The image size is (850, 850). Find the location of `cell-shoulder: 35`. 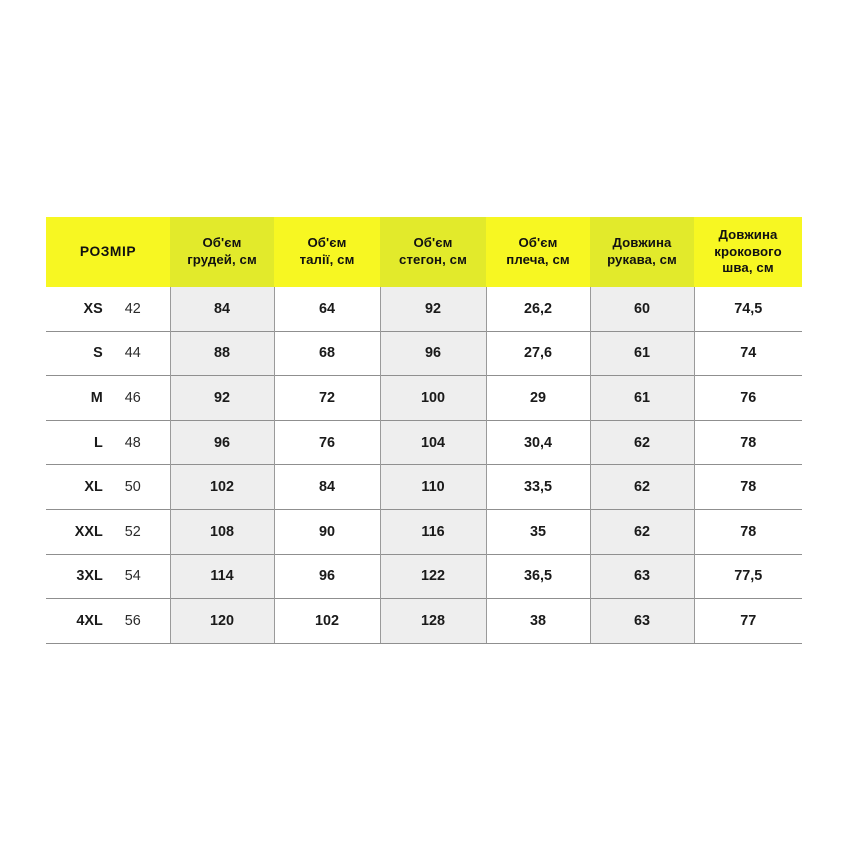

cell-shoulder: 35 is located at coordinates (538, 531).